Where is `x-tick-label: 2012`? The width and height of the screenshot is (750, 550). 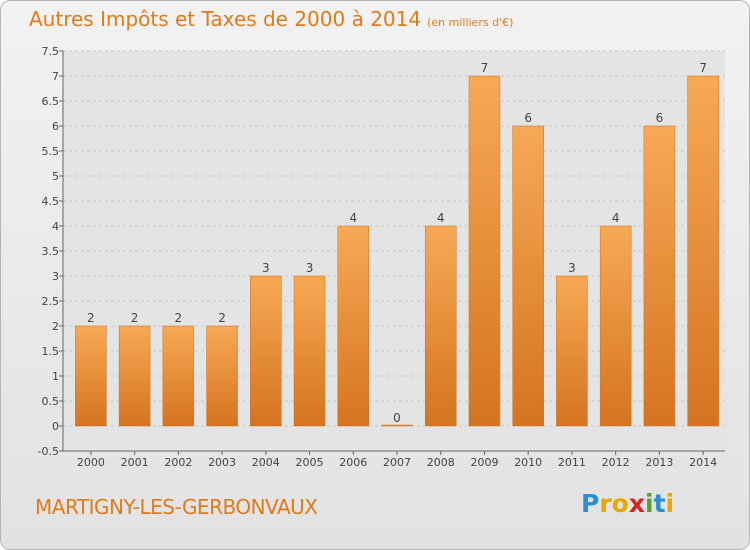
x-tick-label: 2012 is located at coordinates (616, 462).